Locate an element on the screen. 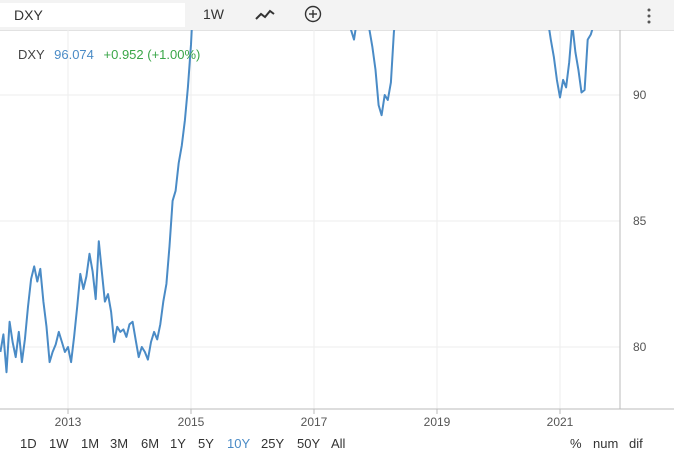 This screenshot has height=464, width=674. range-selector: 1D 1W 1M 3M 6M 1Y 5Y 10Y 25Y 50Y All% num dif is located at coordinates (337, 446).